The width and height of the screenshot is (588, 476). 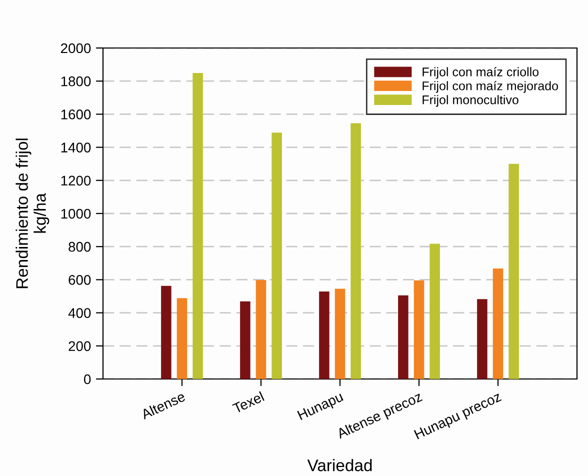 What do you see at coordinates (76, 181) in the screenshot?
I see `y-tick-label: 1200` at bounding box center [76, 181].